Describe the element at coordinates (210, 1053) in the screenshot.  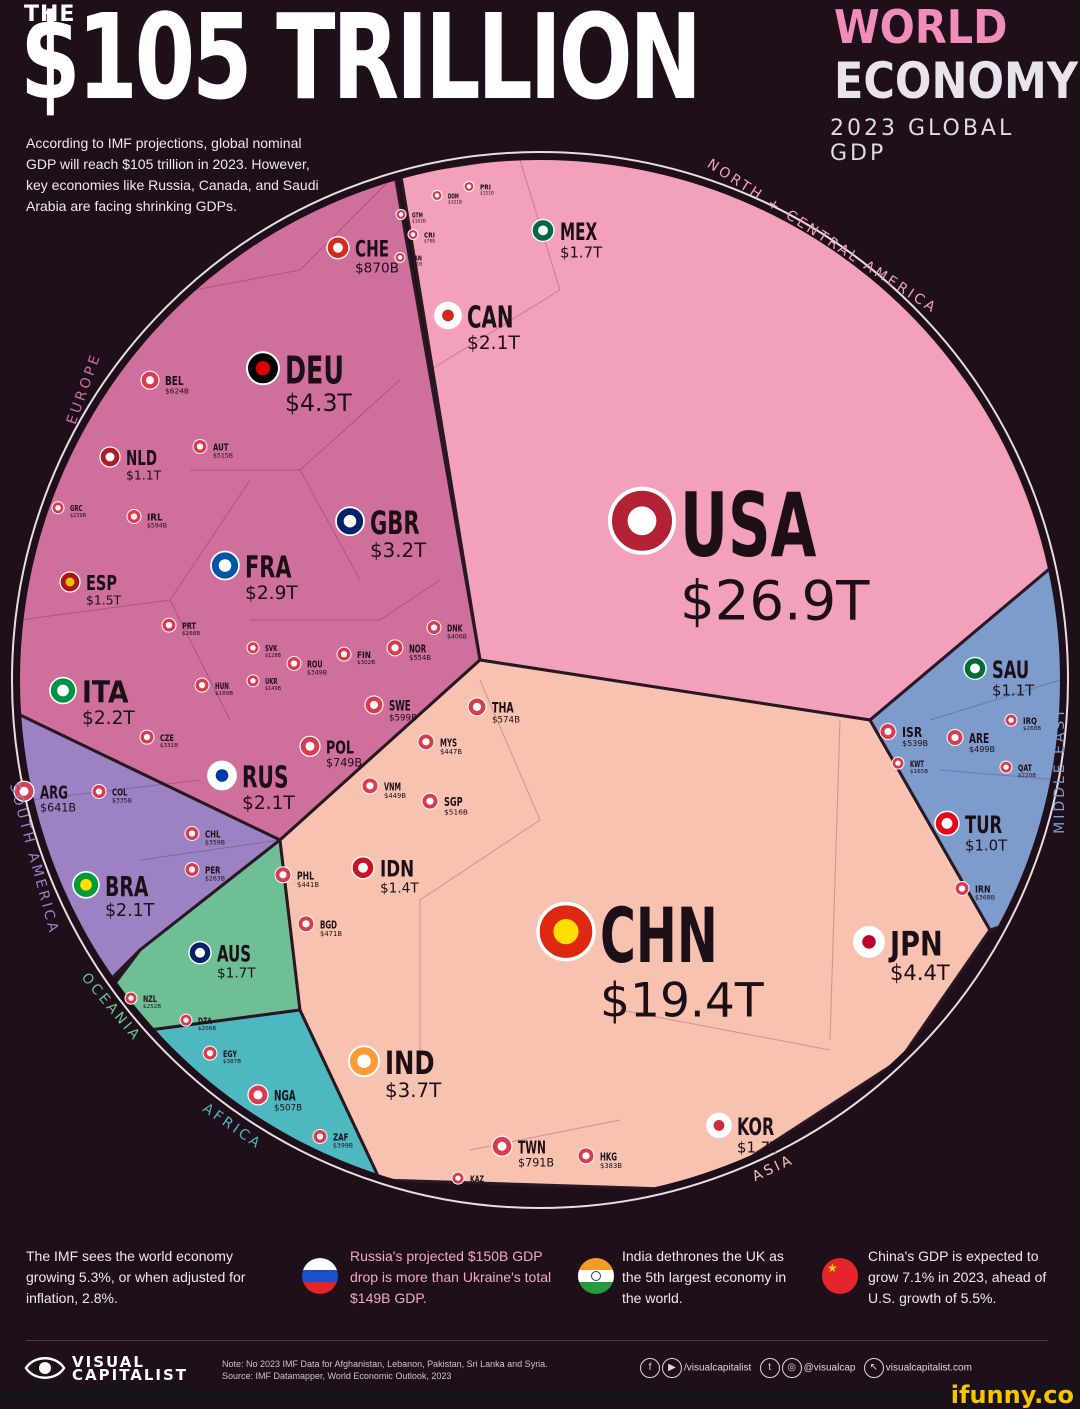
I see `egy-flag-emblem` at that location.